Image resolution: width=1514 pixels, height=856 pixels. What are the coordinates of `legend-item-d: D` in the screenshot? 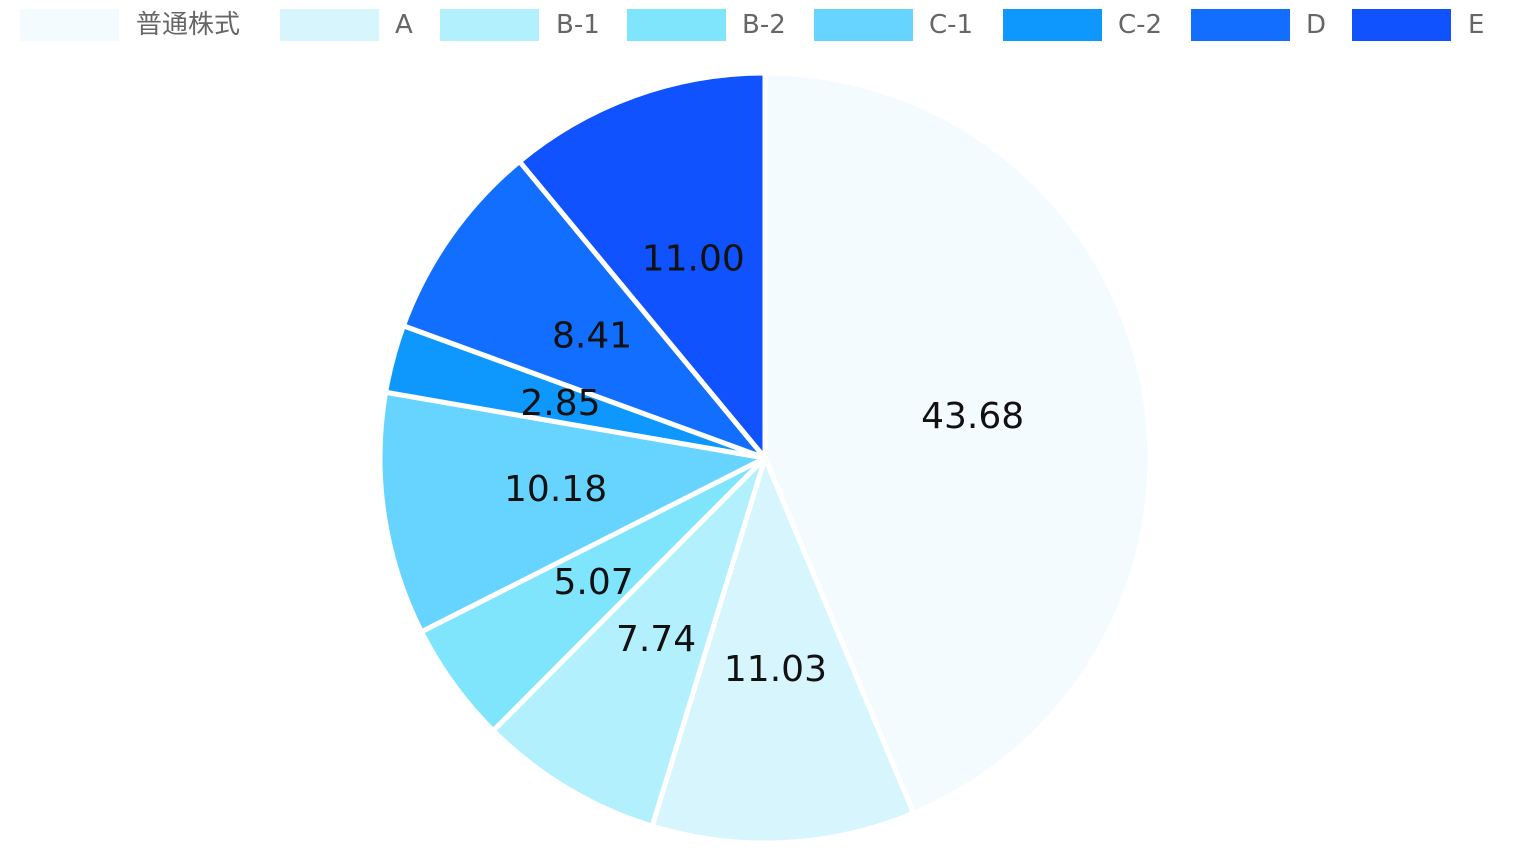 It's located at (1258, 25).